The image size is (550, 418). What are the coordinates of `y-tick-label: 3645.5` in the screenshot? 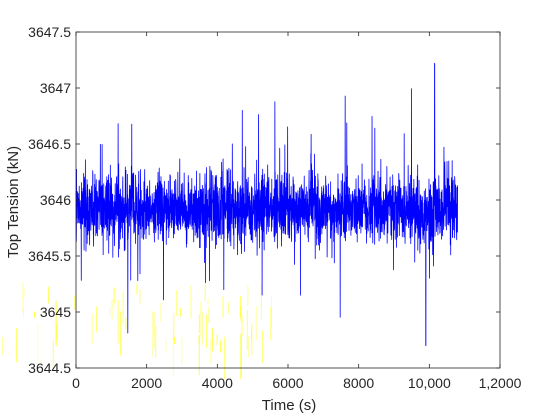 It's located at (49, 256).